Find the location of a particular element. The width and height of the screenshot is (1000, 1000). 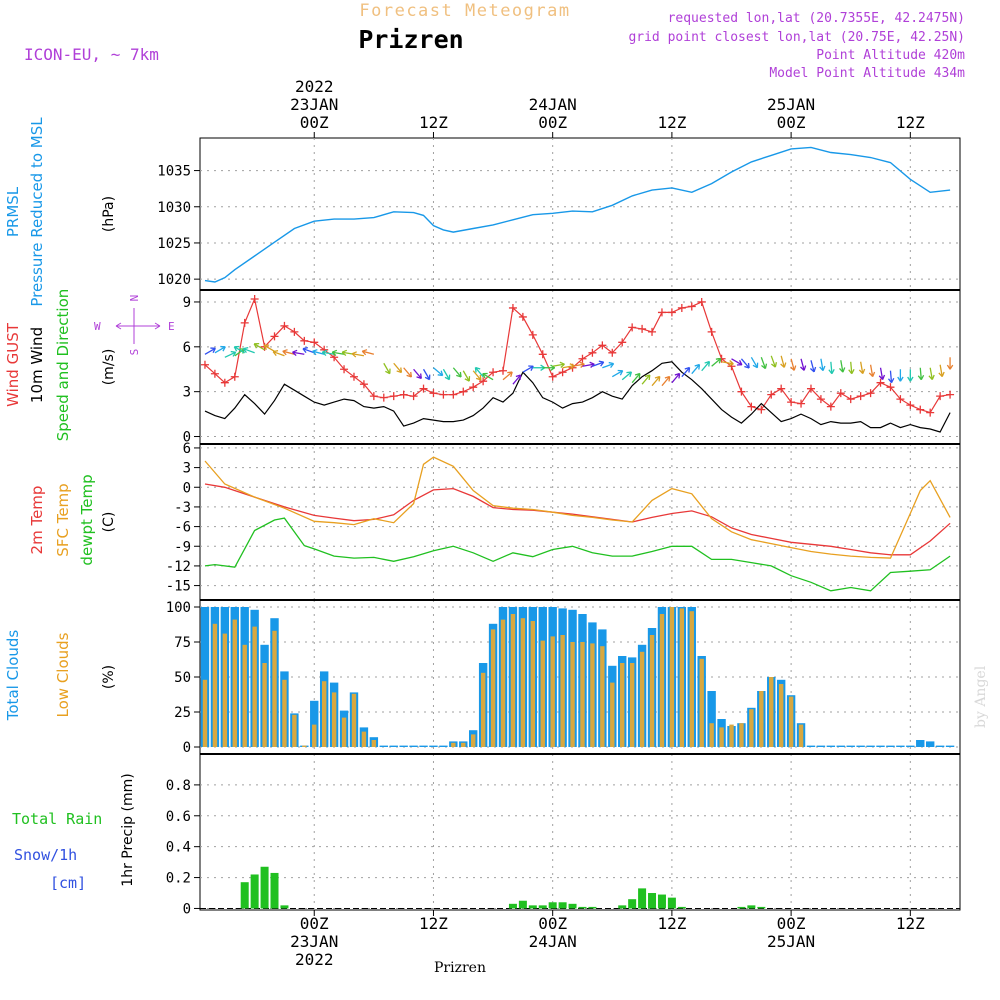

bottom-date-label: 24JAN is located at coordinates (553, 941).